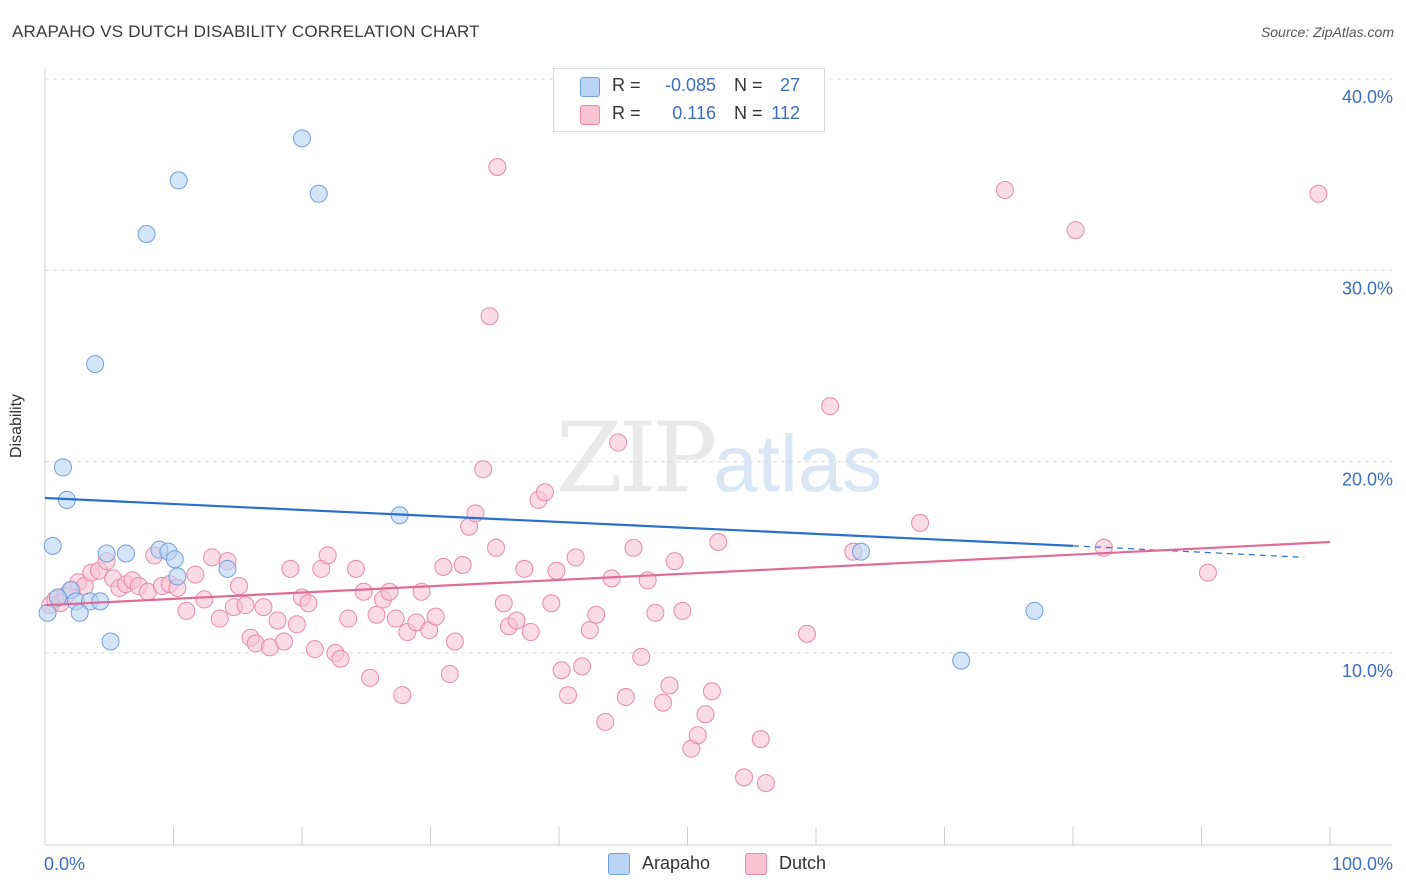 This screenshot has height=892, width=1406. I want to click on arapaho-trend-extension, so click(1188, 551).